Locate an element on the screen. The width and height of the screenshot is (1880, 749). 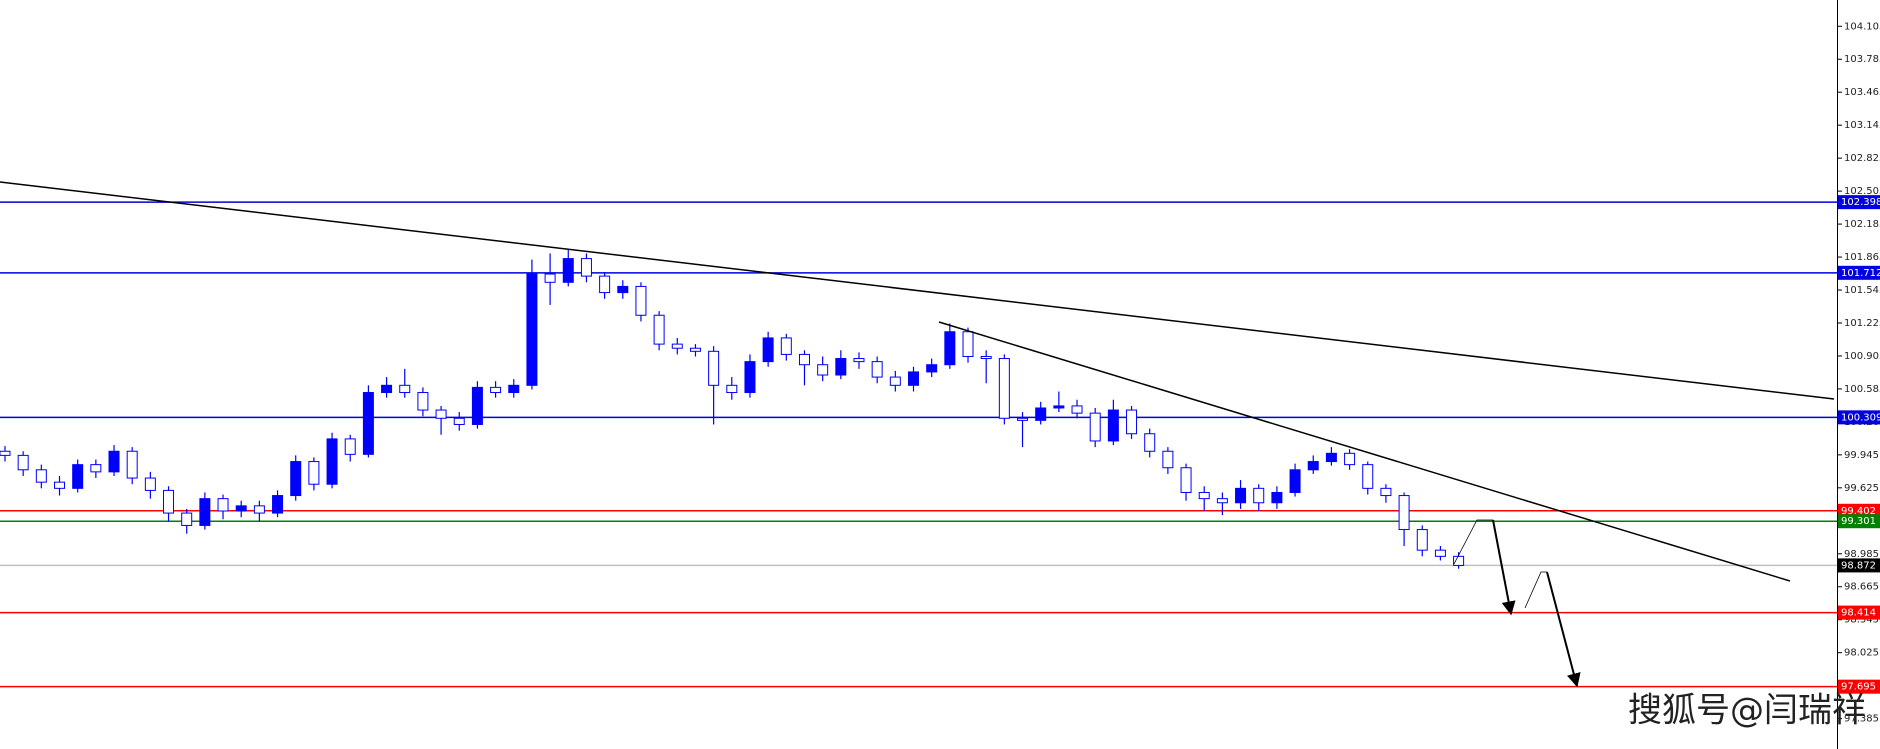
y-tick-label: 98.985 is located at coordinates (1861, 554).